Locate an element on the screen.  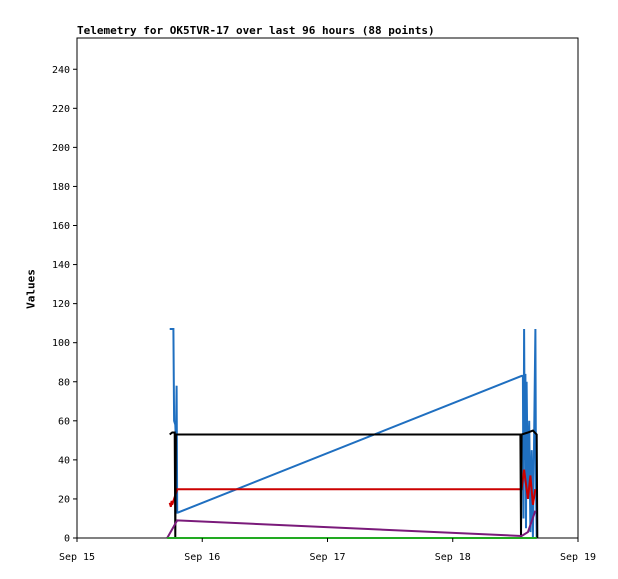
y-tick-label: 40 is located at coordinates (64, 460).